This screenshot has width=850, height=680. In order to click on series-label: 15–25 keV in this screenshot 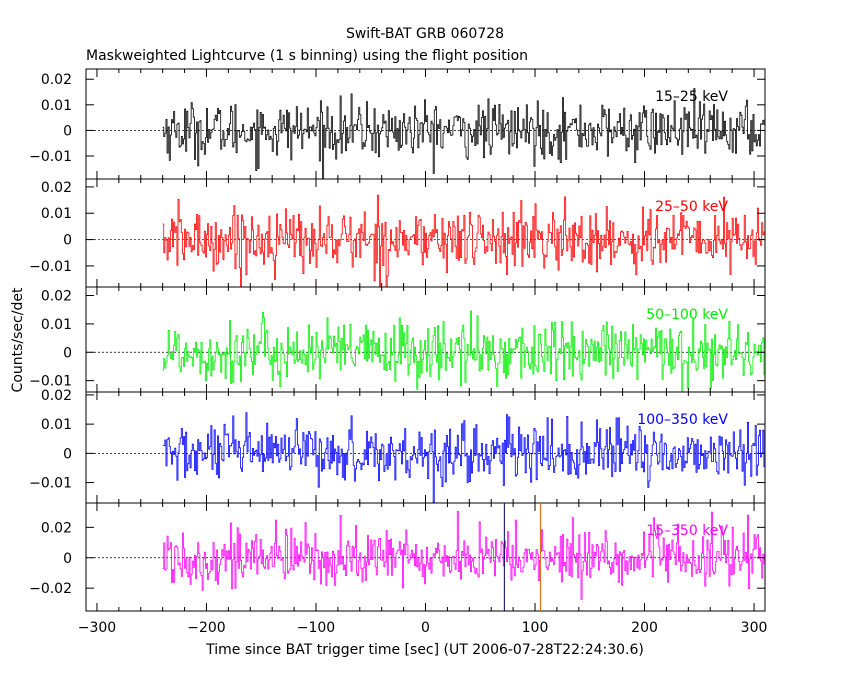, I will do `click(691, 97)`.